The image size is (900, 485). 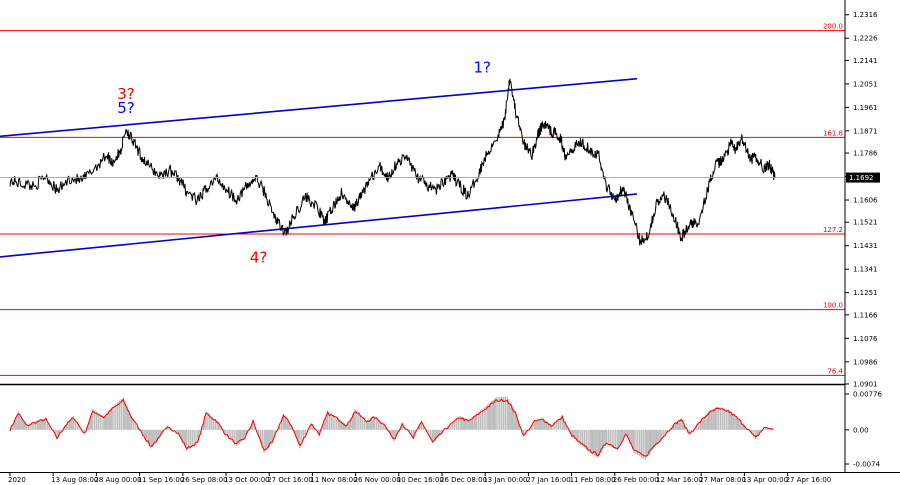 What do you see at coordinates (482, 67) in the screenshot?
I see `wave-label: 1?` at bounding box center [482, 67].